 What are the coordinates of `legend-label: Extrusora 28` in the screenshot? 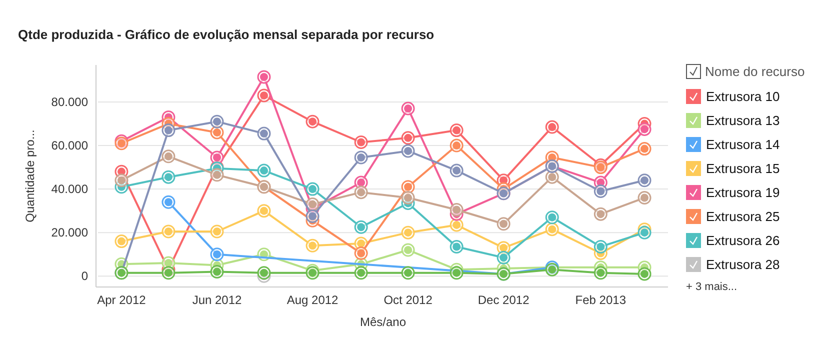 It's located at (743, 264).